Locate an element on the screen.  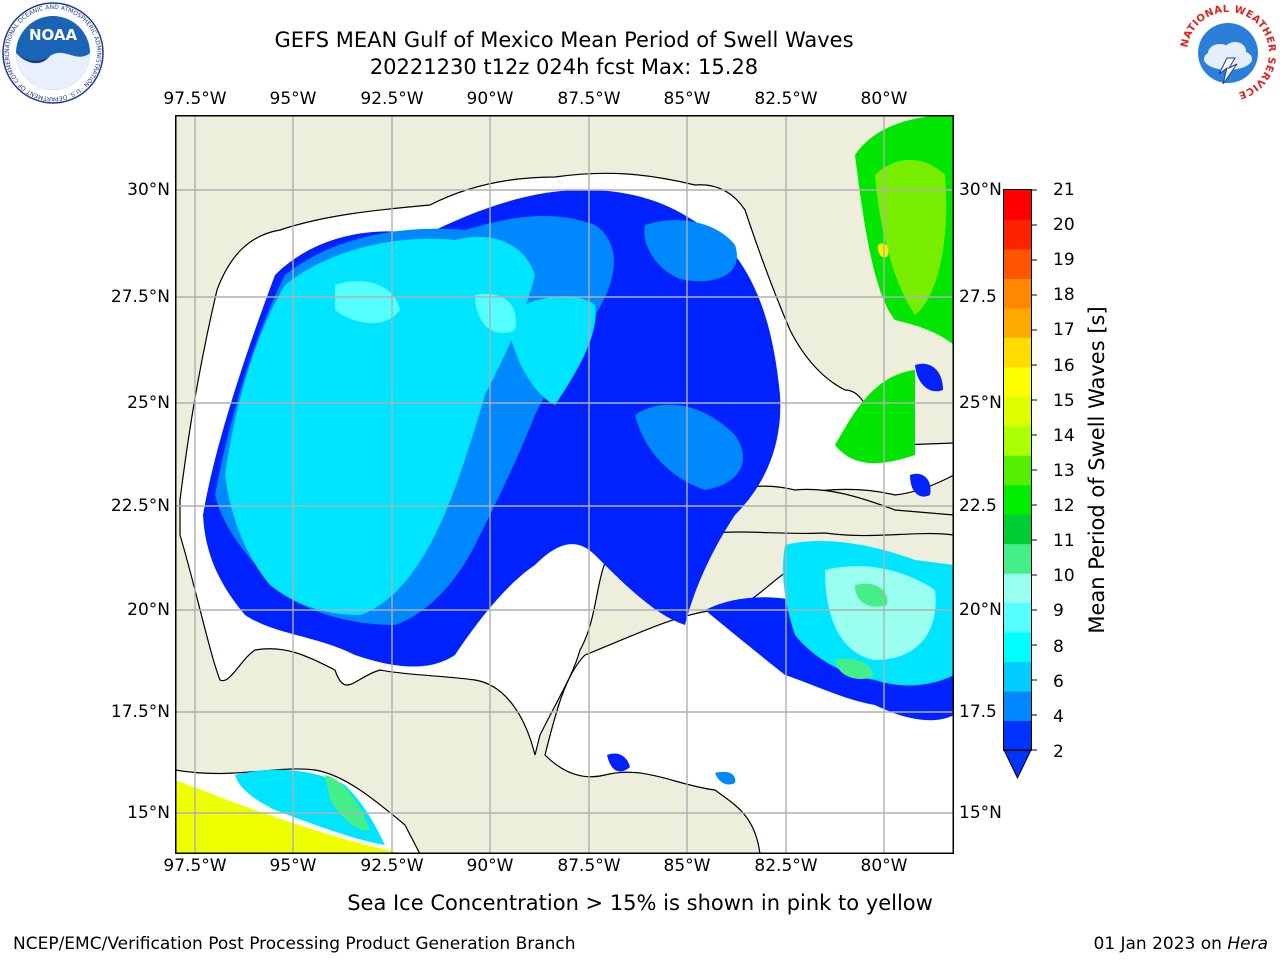
lat-label-right: 17.5 is located at coordinates (978, 712).